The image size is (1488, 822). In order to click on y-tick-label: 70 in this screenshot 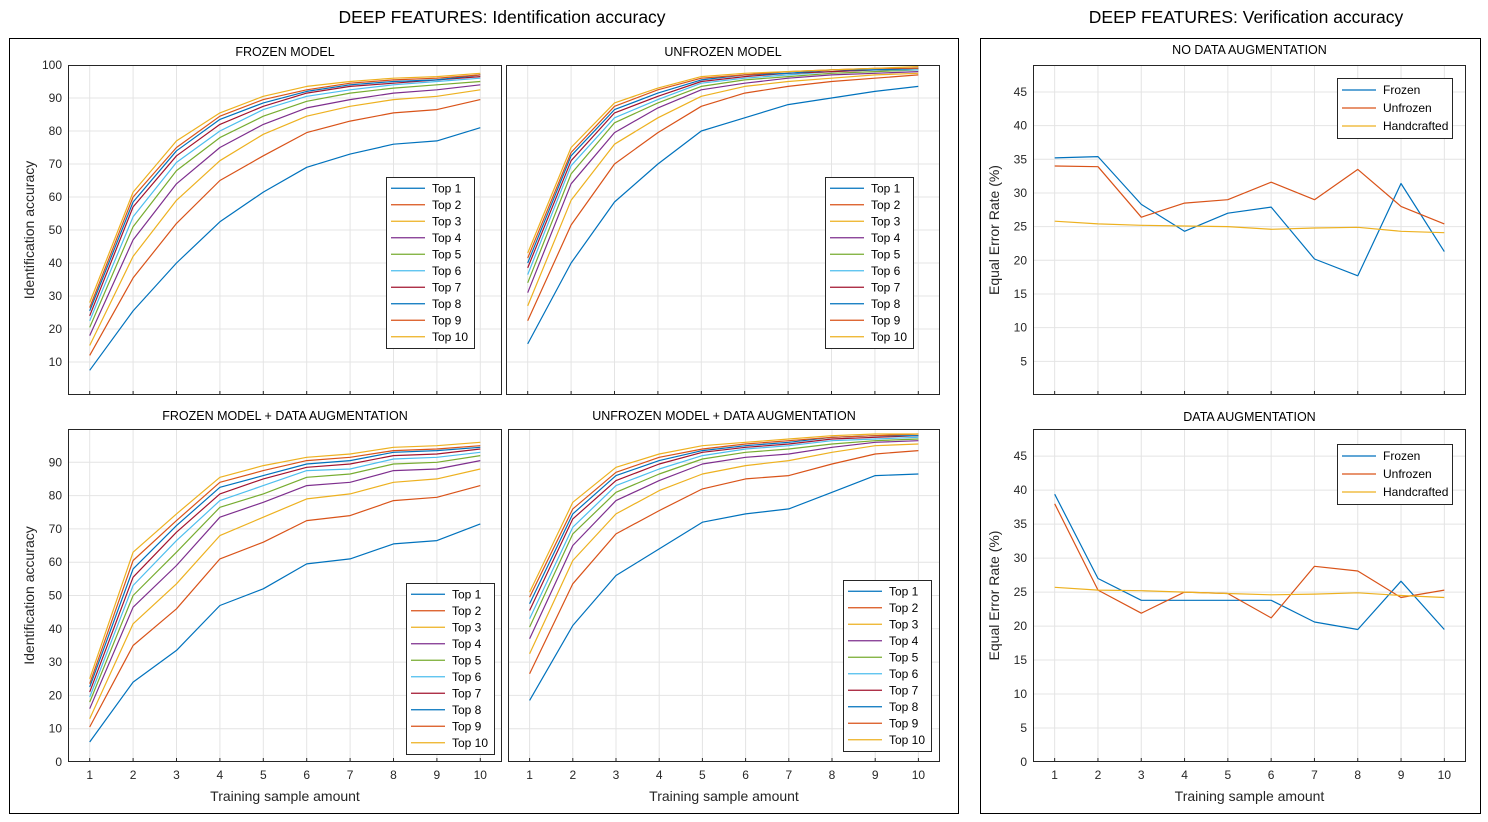, I will do `click(56, 164)`.